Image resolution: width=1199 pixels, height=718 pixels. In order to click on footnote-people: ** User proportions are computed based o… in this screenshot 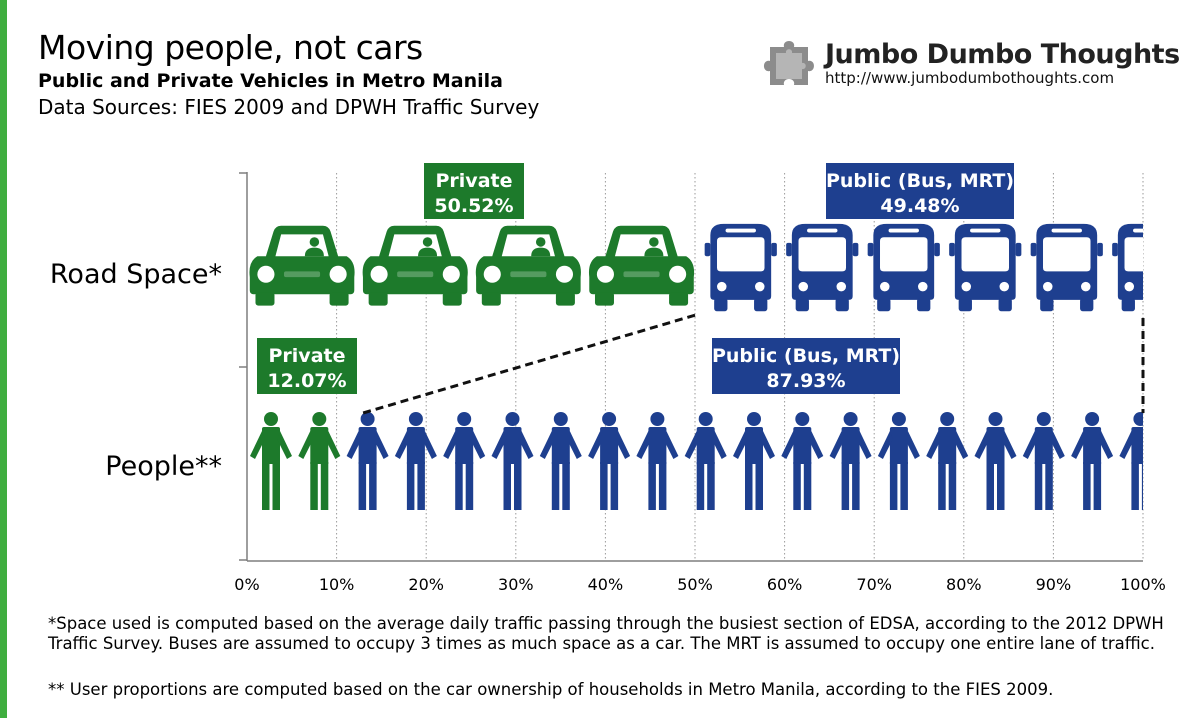, I will do `click(551, 689)`.